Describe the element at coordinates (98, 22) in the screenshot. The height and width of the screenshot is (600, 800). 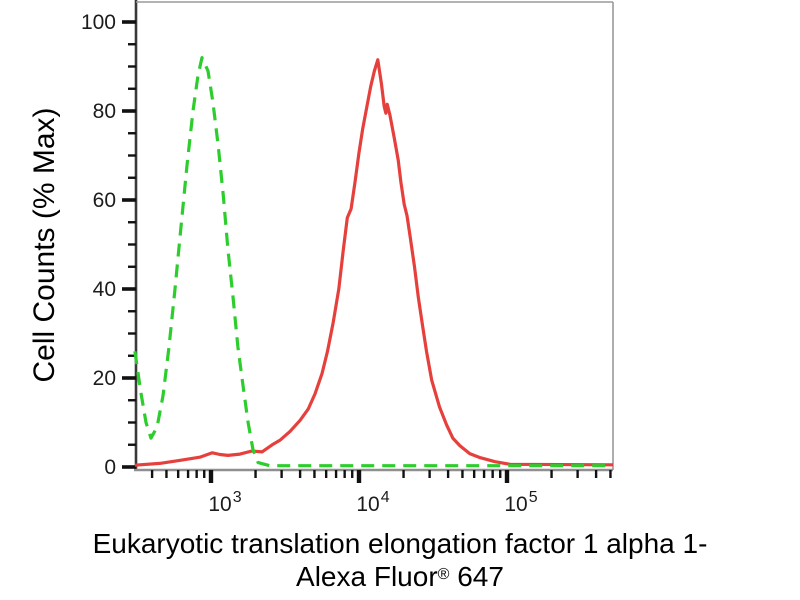
I see `y-tick-label-100: 100` at that location.